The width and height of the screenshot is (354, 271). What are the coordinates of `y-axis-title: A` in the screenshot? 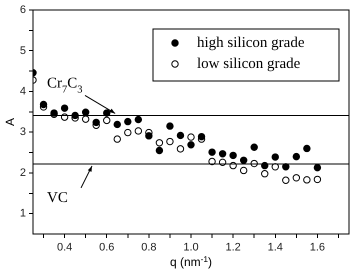 It's located at (10, 122).